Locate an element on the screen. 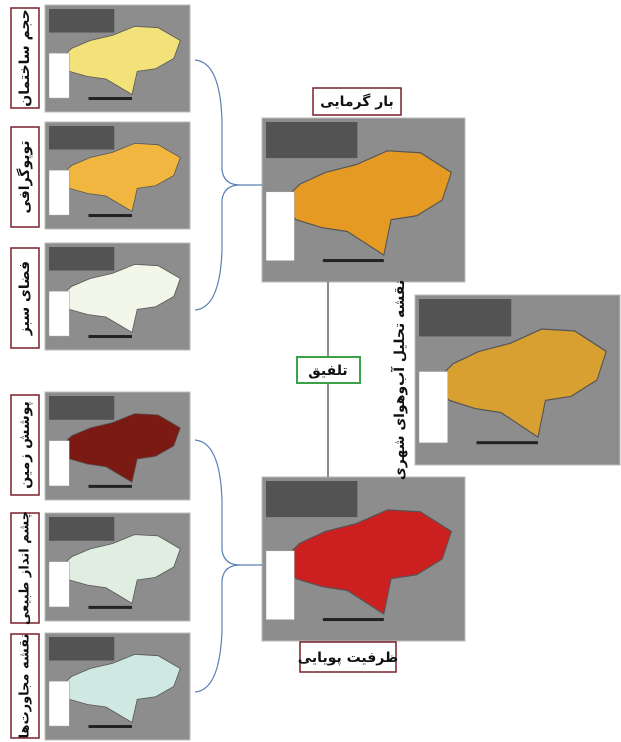 This screenshot has width=621, height=742. input-label: پوشش زمین is located at coordinates (25, 445).